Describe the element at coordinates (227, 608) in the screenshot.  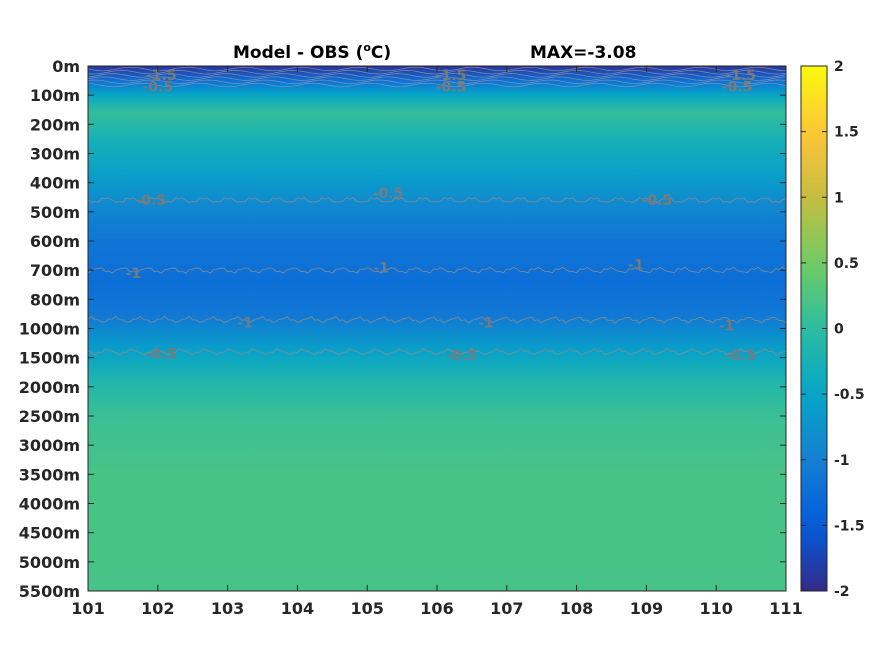
I see `x-tick-label: 103` at that location.